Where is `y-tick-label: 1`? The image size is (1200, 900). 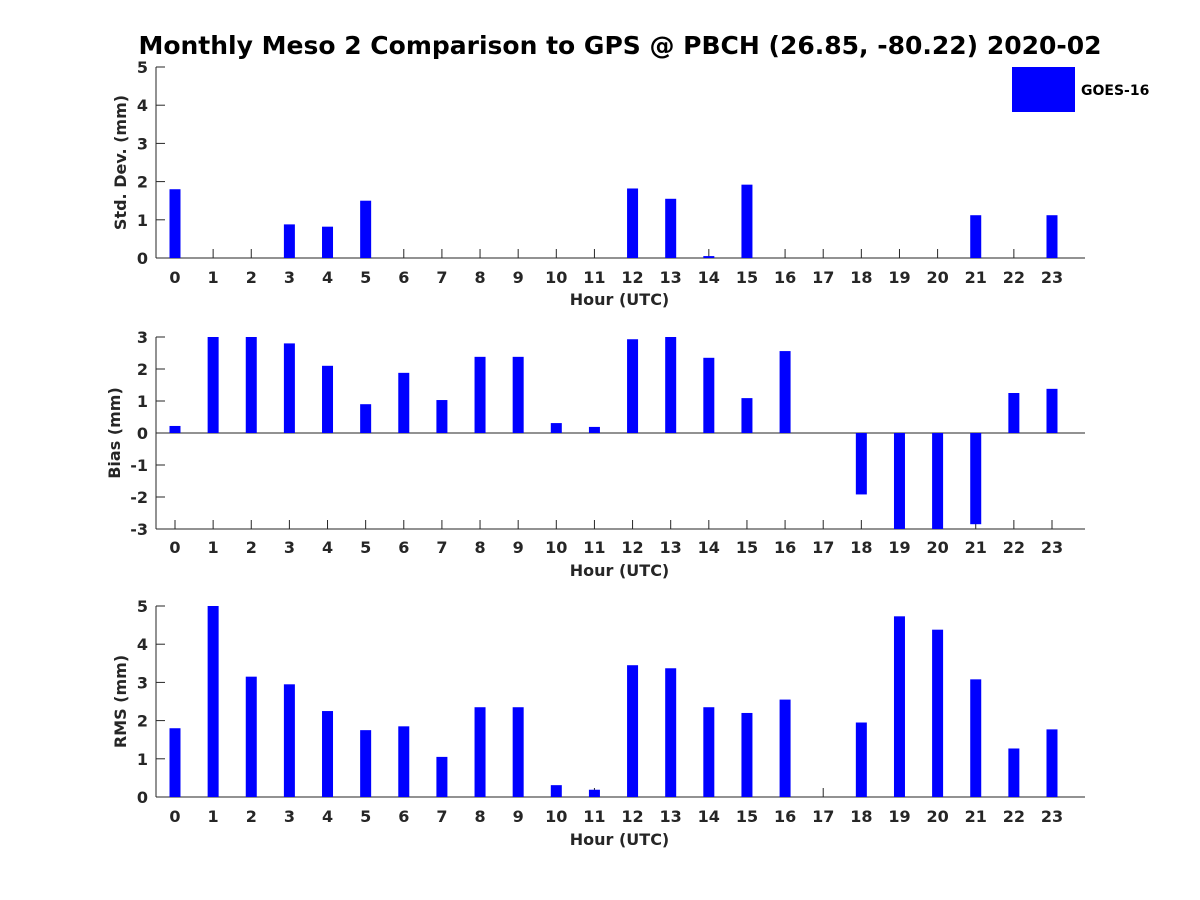 y-tick-label: 1 is located at coordinates (142, 401).